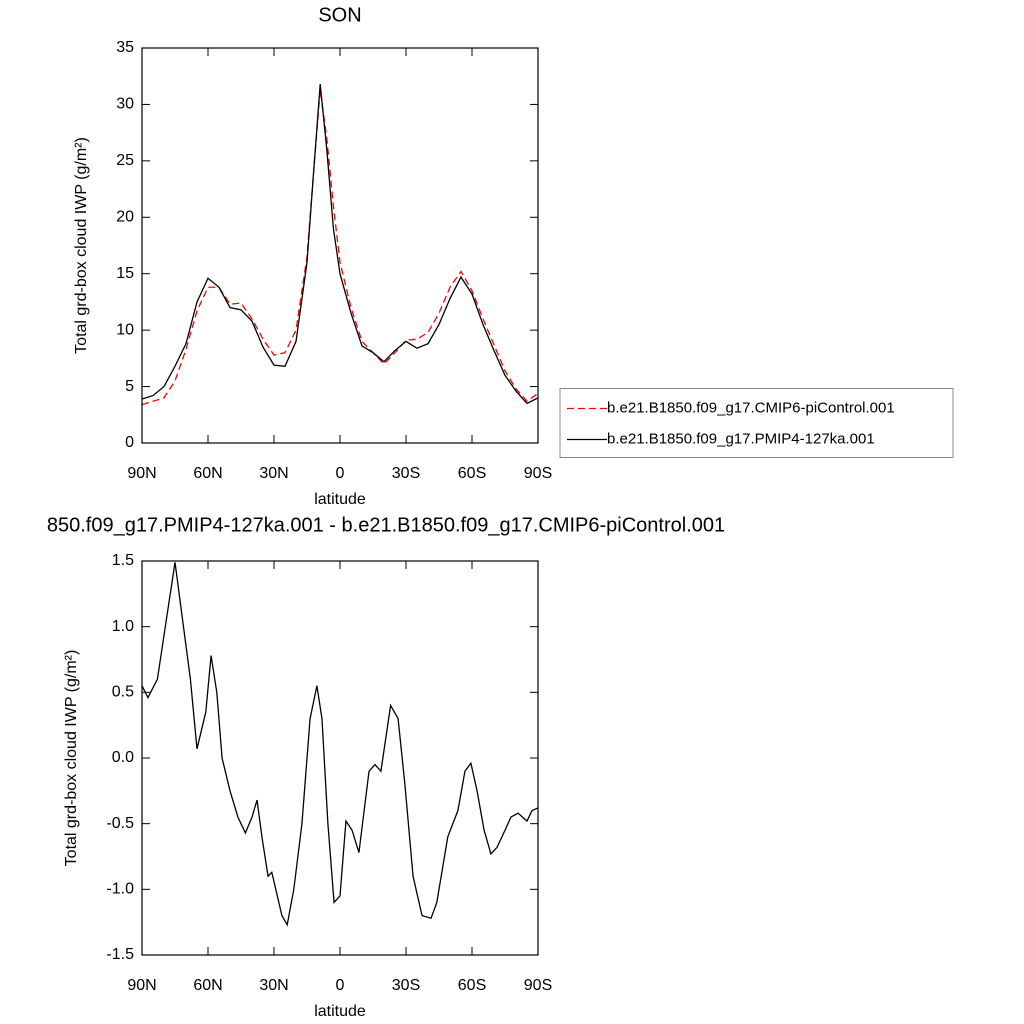 The image size is (1024, 1024). What do you see at coordinates (123, 757) in the screenshot?
I see `y-tick-label: 0.0` at bounding box center [123, 757].